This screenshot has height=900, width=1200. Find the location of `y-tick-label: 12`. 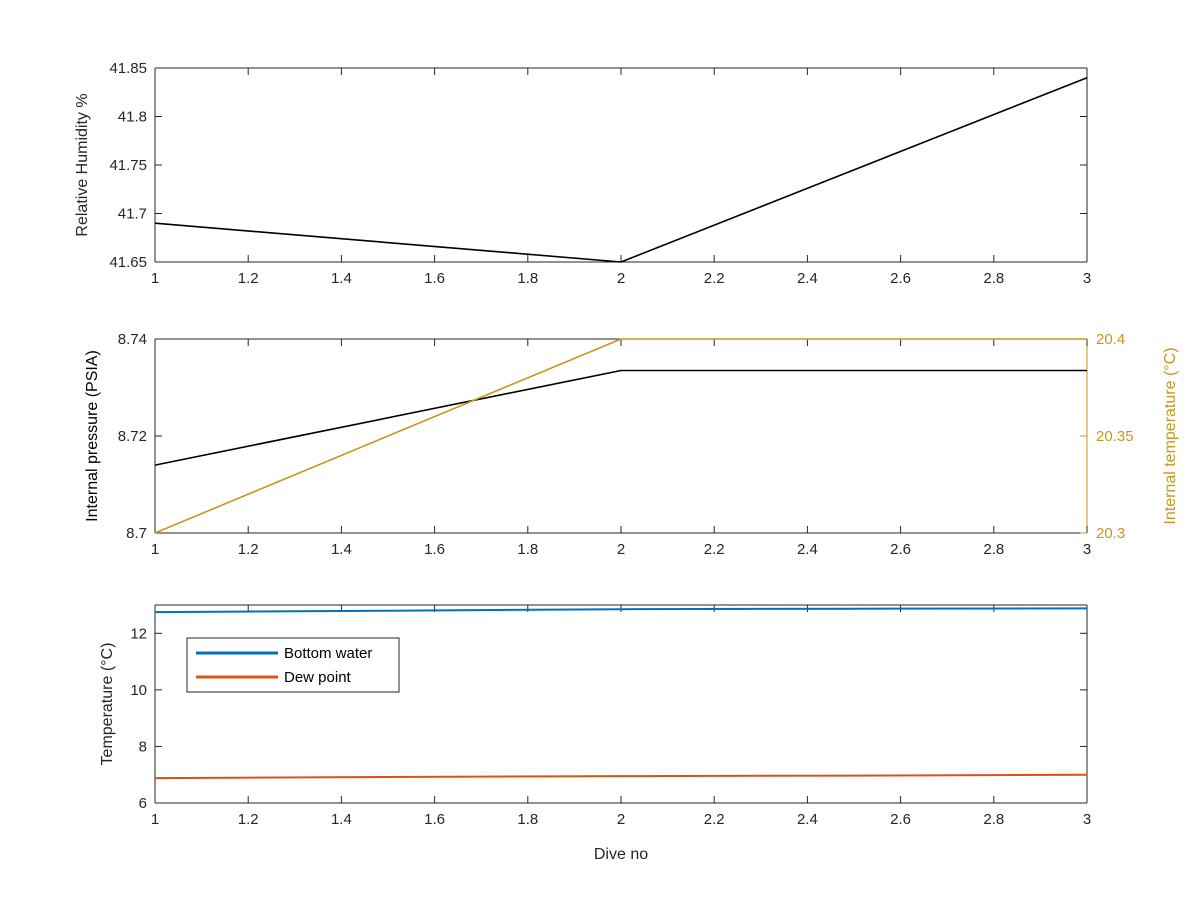

y-tick-label: 12 is located at coordinates (138, 633).